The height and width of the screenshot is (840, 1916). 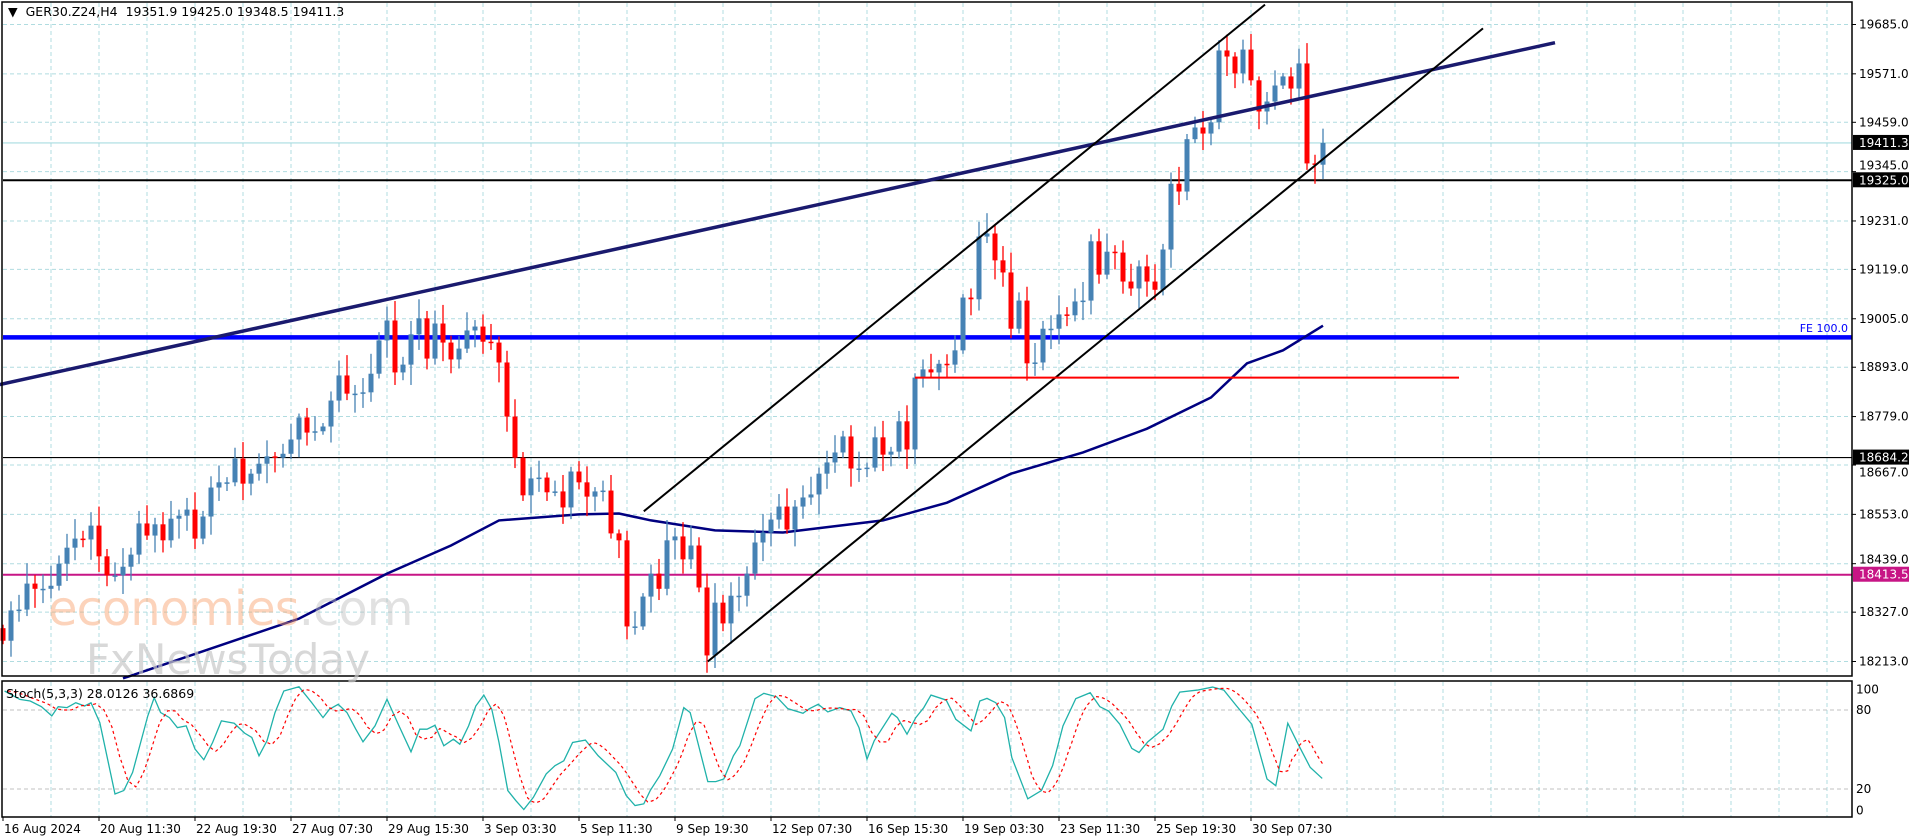 What do you see at coordinates (1863, 789) in the screenshot?
I see `stoch-tick-label: 20` at bounding box center [1863, 789].